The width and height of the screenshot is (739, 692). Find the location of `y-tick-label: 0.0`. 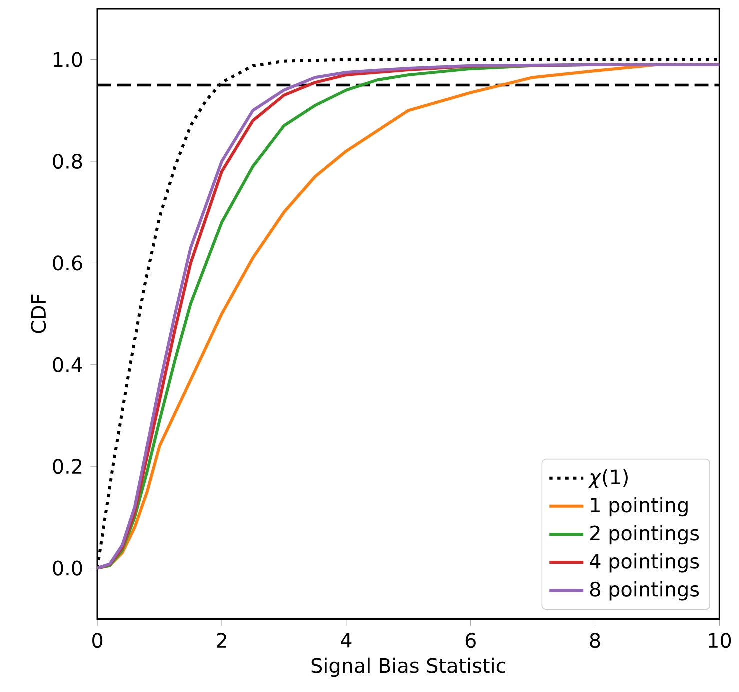

y-tick-label: 0.0 is located at coordinates (67, 568).